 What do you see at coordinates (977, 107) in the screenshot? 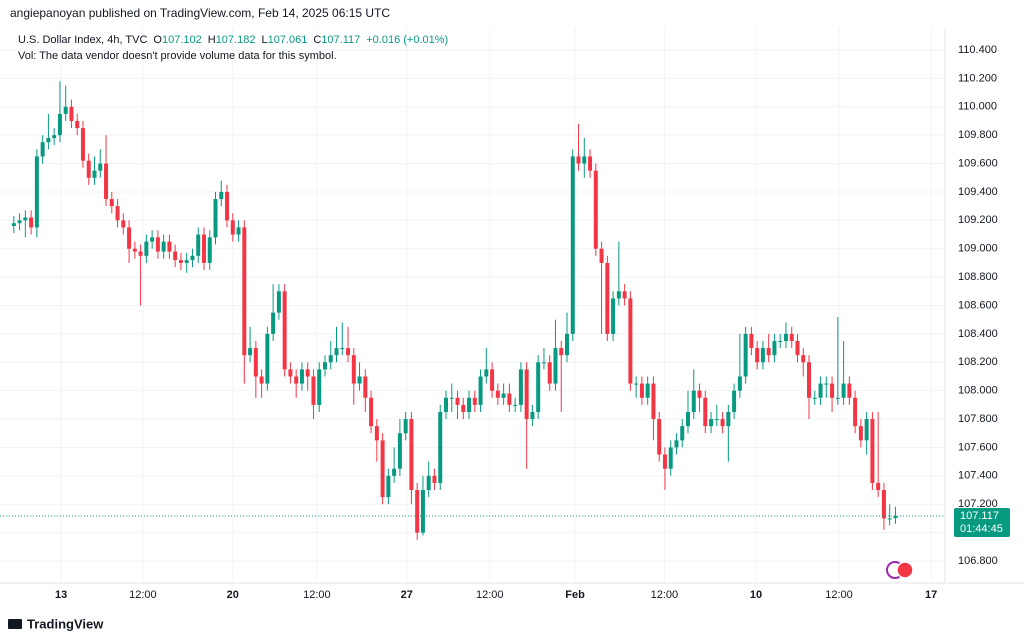
I see `y-tick-label: 110.000` at bounding box center [977, 107].